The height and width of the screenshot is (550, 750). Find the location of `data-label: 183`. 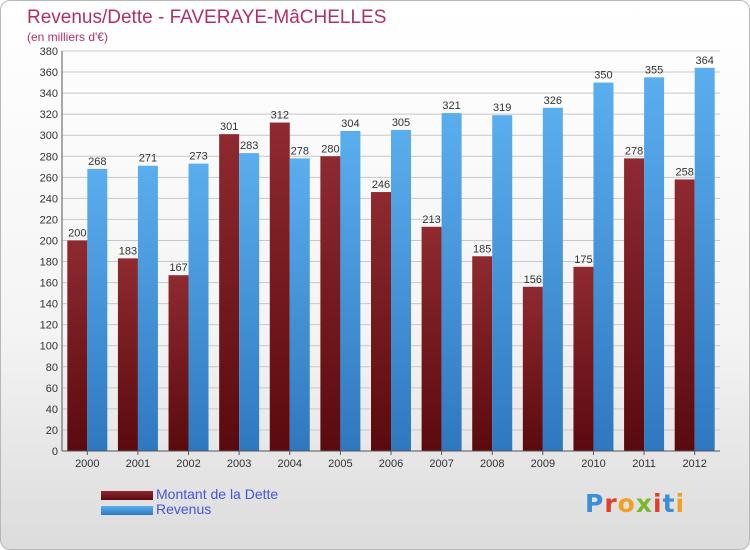

data-label: 183 is located at coordinates (128, 251).